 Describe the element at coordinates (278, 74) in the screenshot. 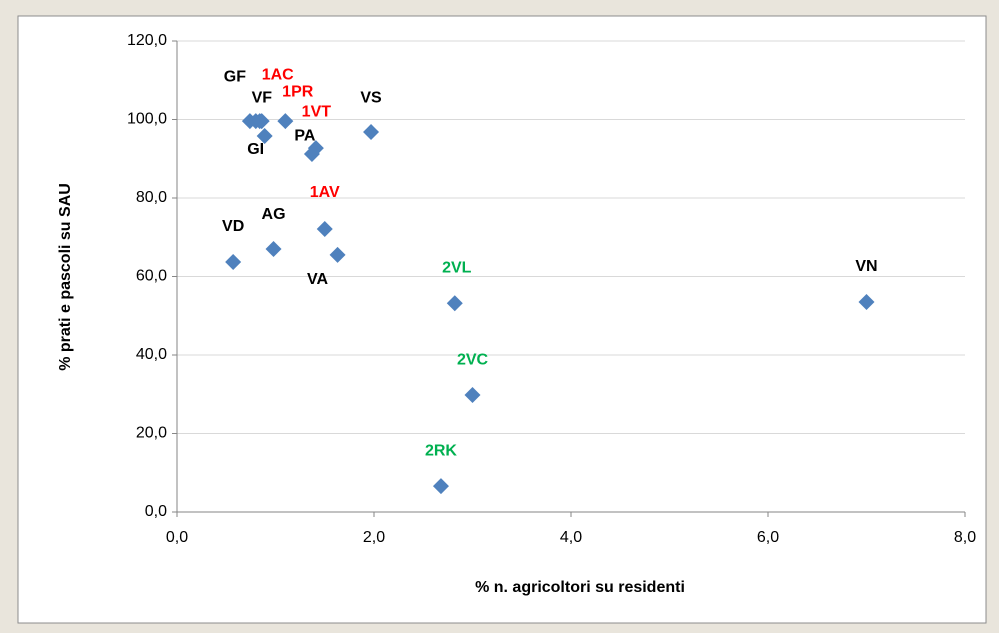

I see `point-label: 1AC` at that location.